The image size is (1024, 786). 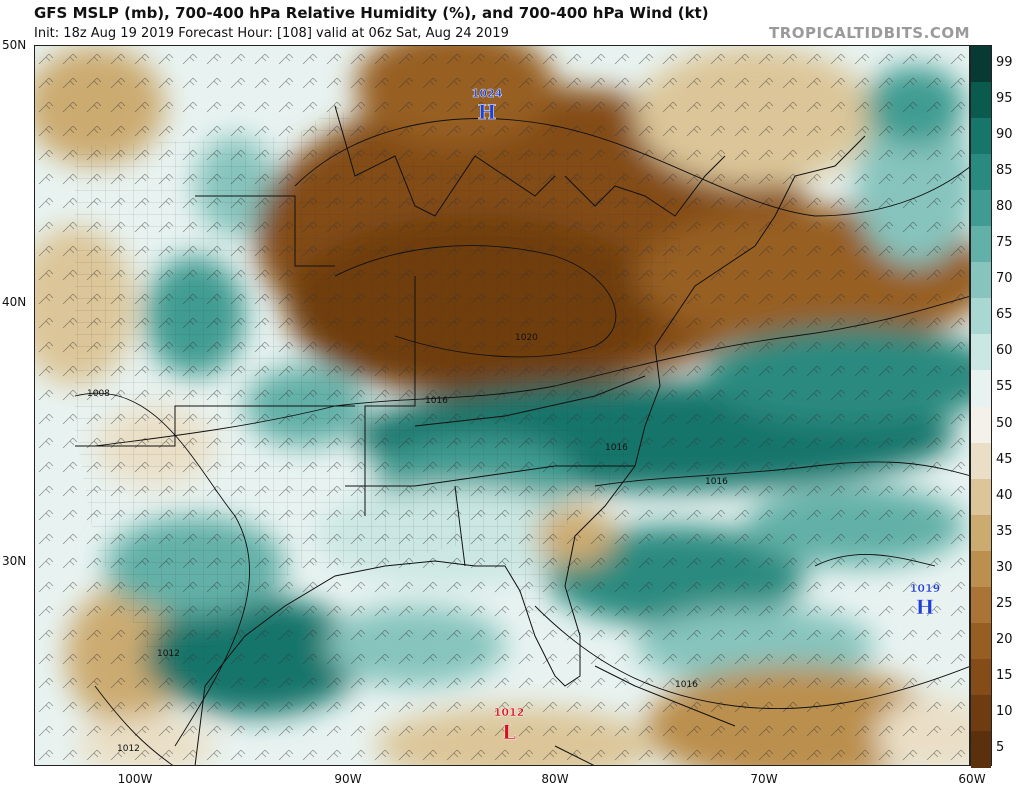 I want to click on isobar-label-1016-atlantic: 1016, so click(x=716, y=482).